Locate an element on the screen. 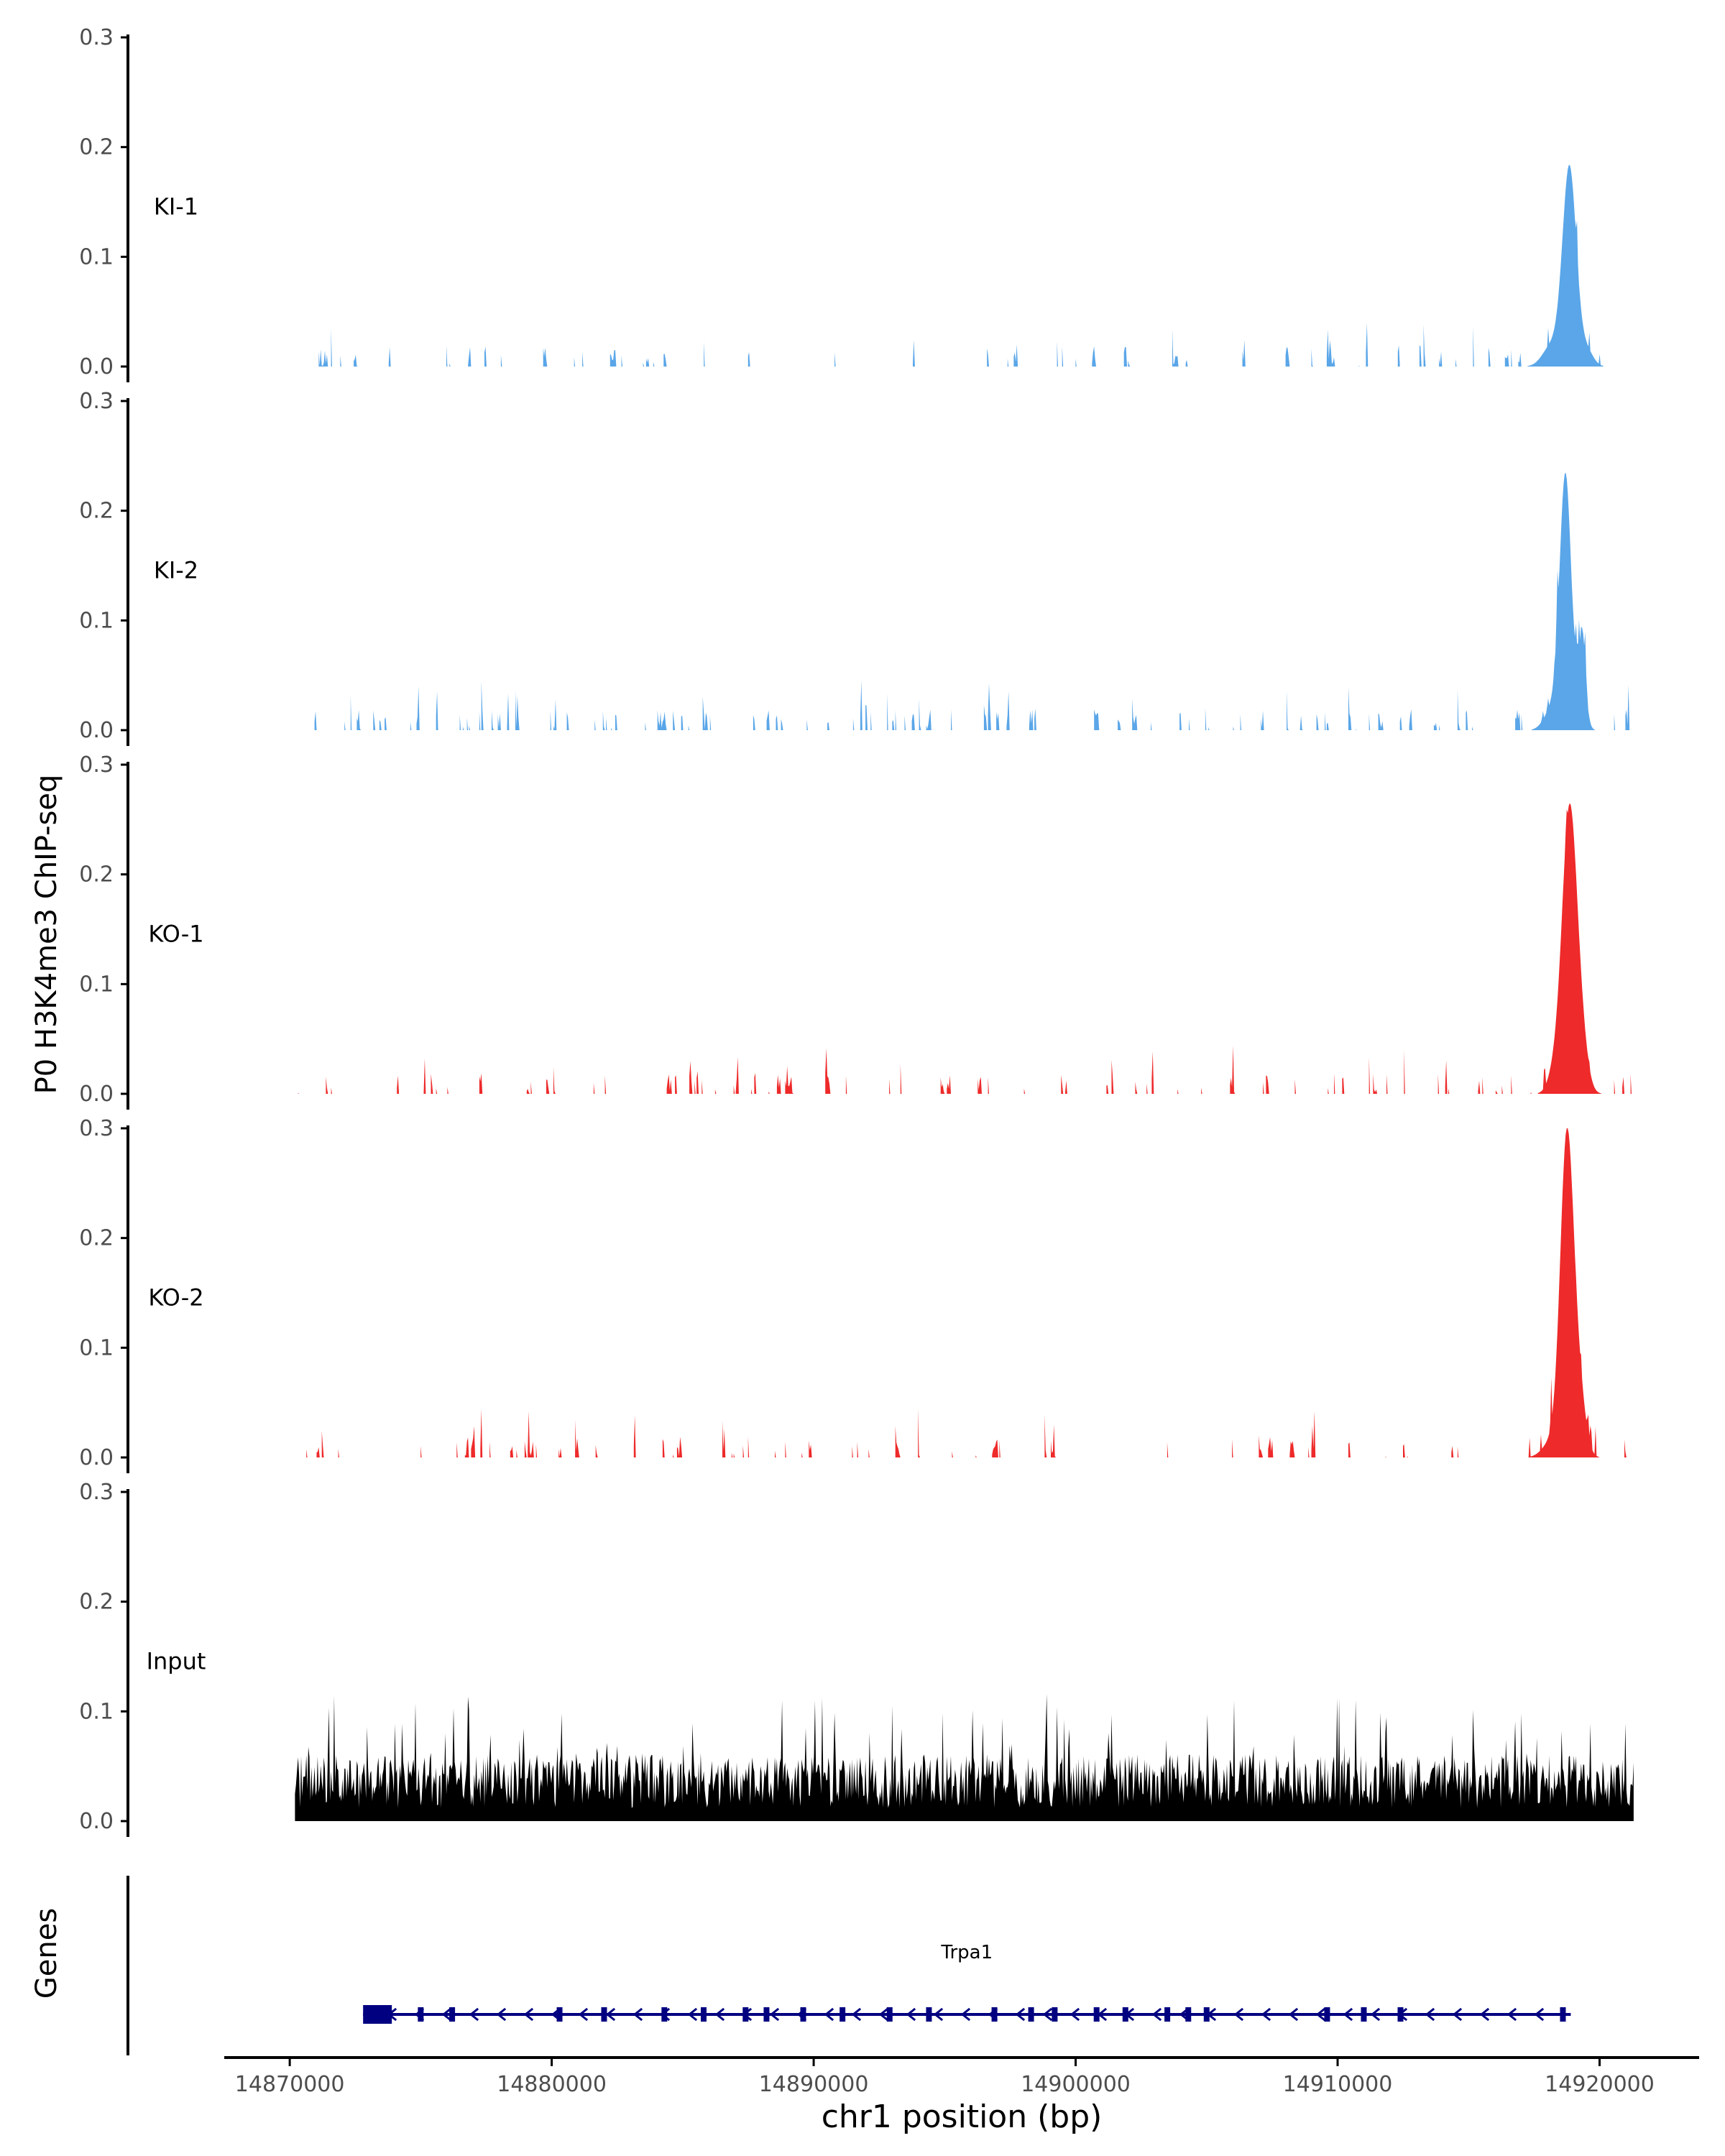 This screenshot has height=2156, width=1725. gene-label-trpa1: Trpa1 is located at coordinates (966, 1952).